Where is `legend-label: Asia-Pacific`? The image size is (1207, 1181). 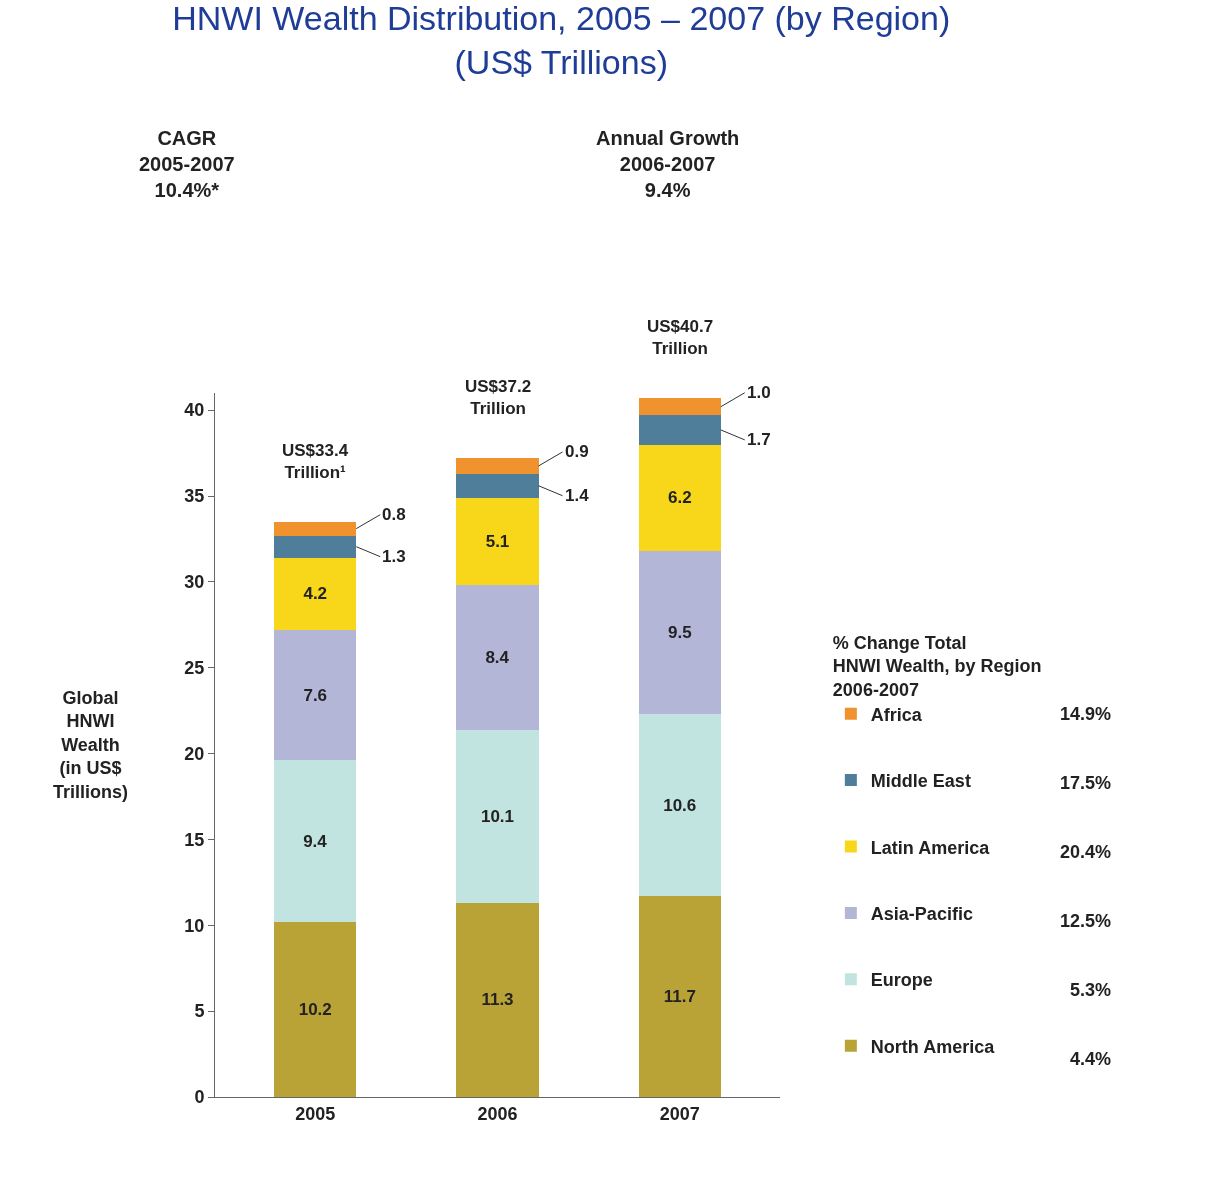
legend-label: Asia-Pacific is located at coordinates (921, 913).